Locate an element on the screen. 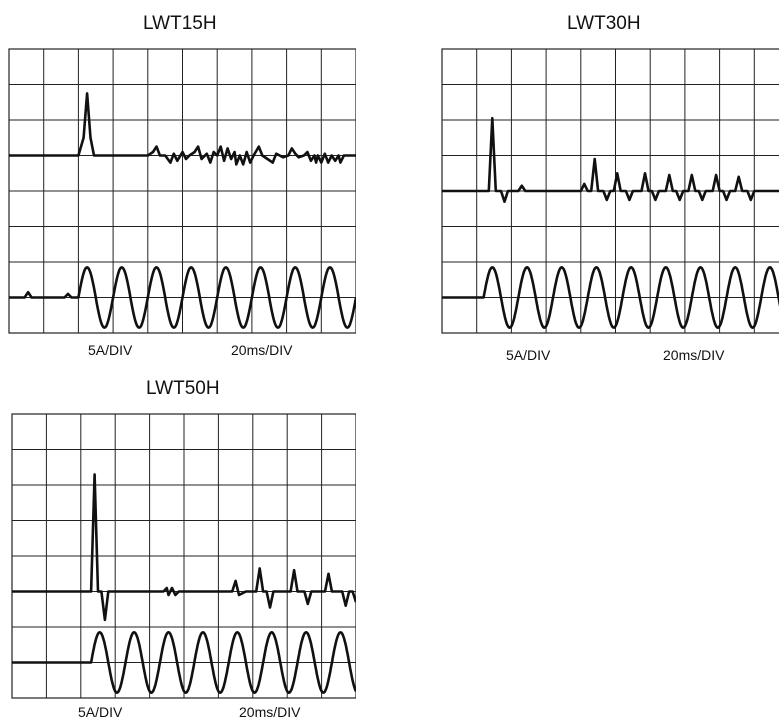 The width and height of the screenshot is (779, 722). chart-title: LWT15H is located at coordinates (180, 23).